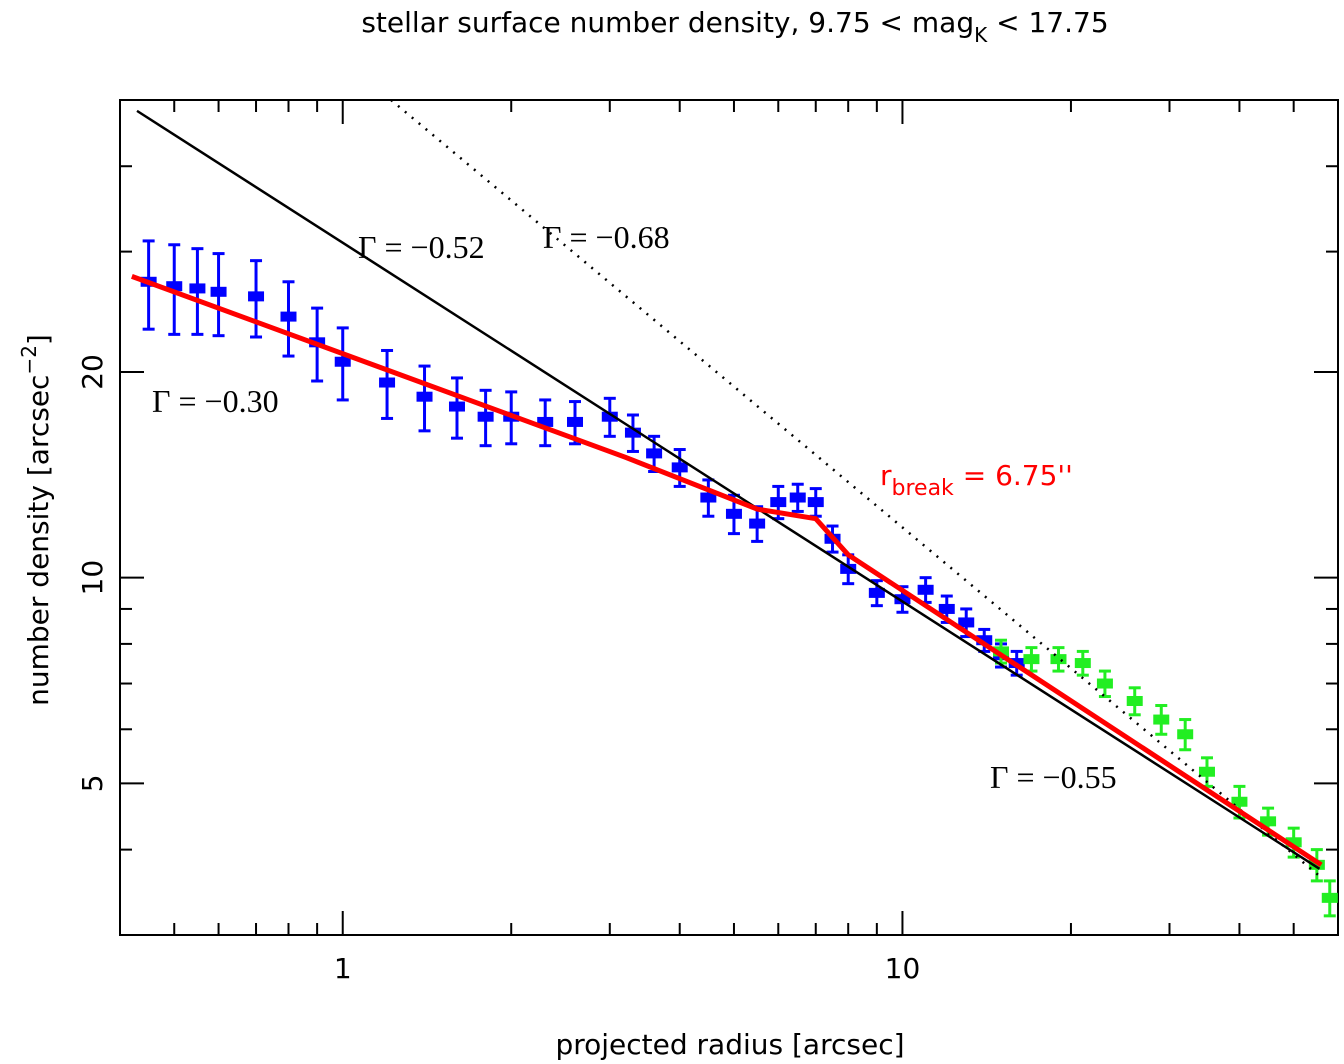 The image size is (1344, 1064). I want to click on break-label: rbreak = 6.75'', so click(976, 480).